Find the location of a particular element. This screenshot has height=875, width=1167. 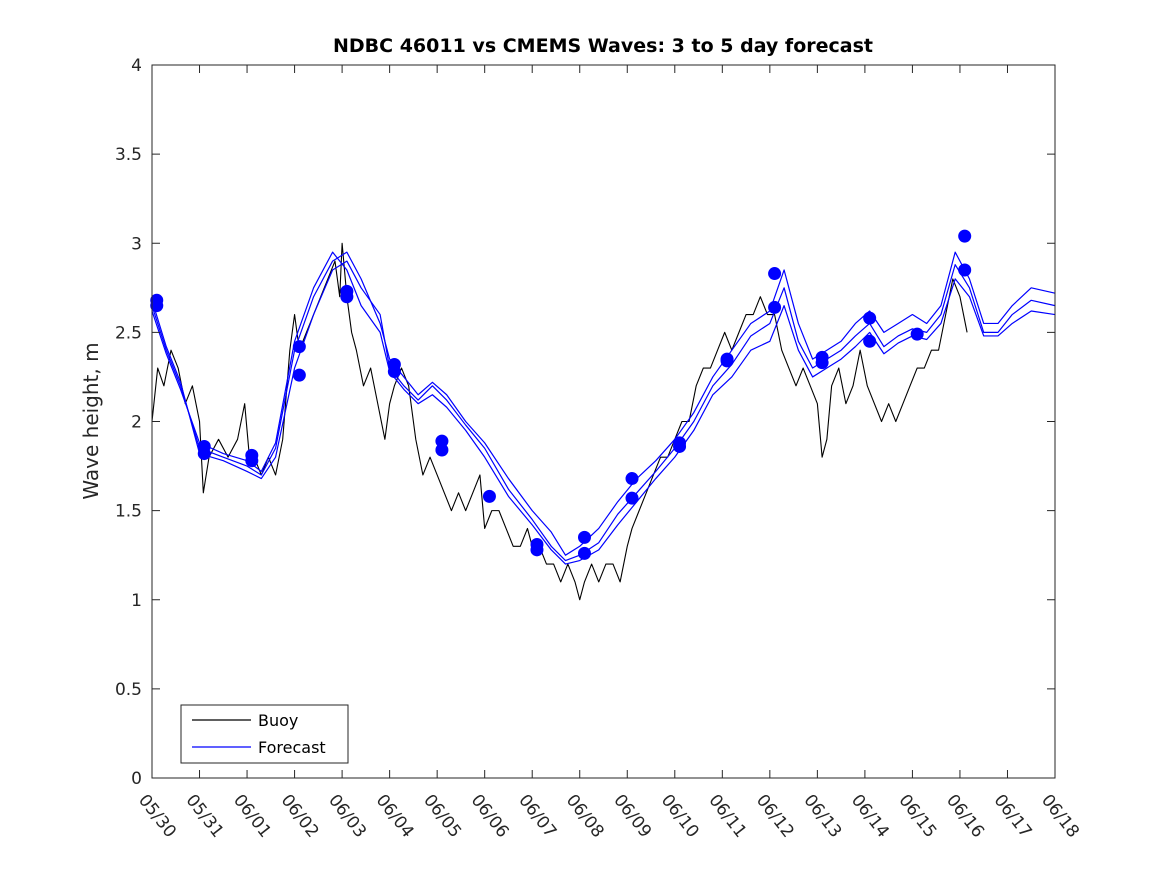

legend-box is located at coordinates (264, 734).